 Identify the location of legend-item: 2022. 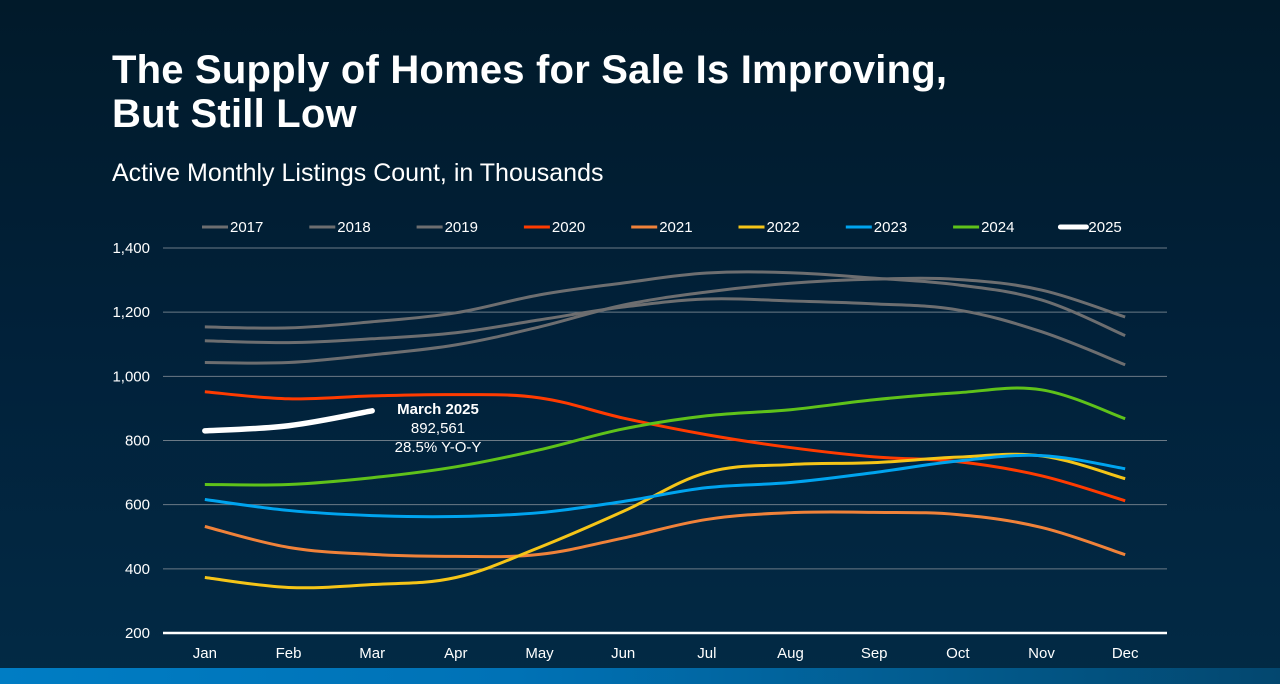
(769, 227).